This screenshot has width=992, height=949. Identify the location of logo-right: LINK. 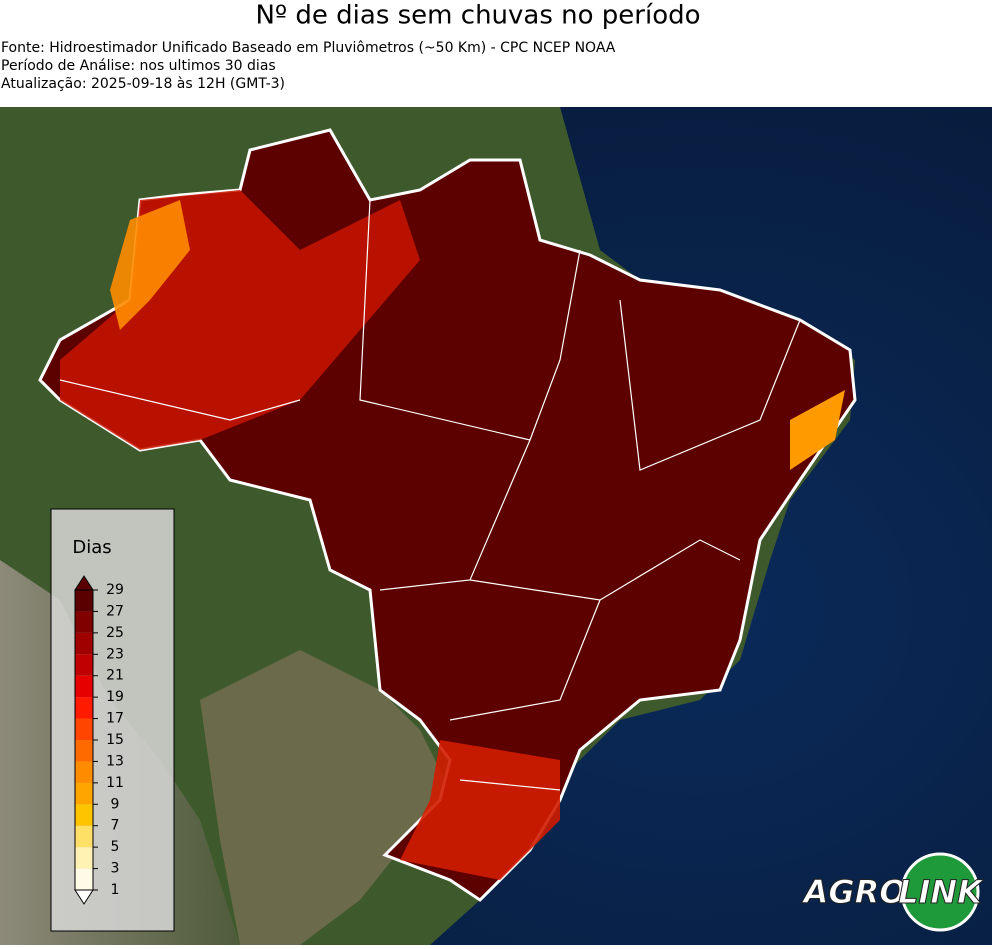
(941, 892).